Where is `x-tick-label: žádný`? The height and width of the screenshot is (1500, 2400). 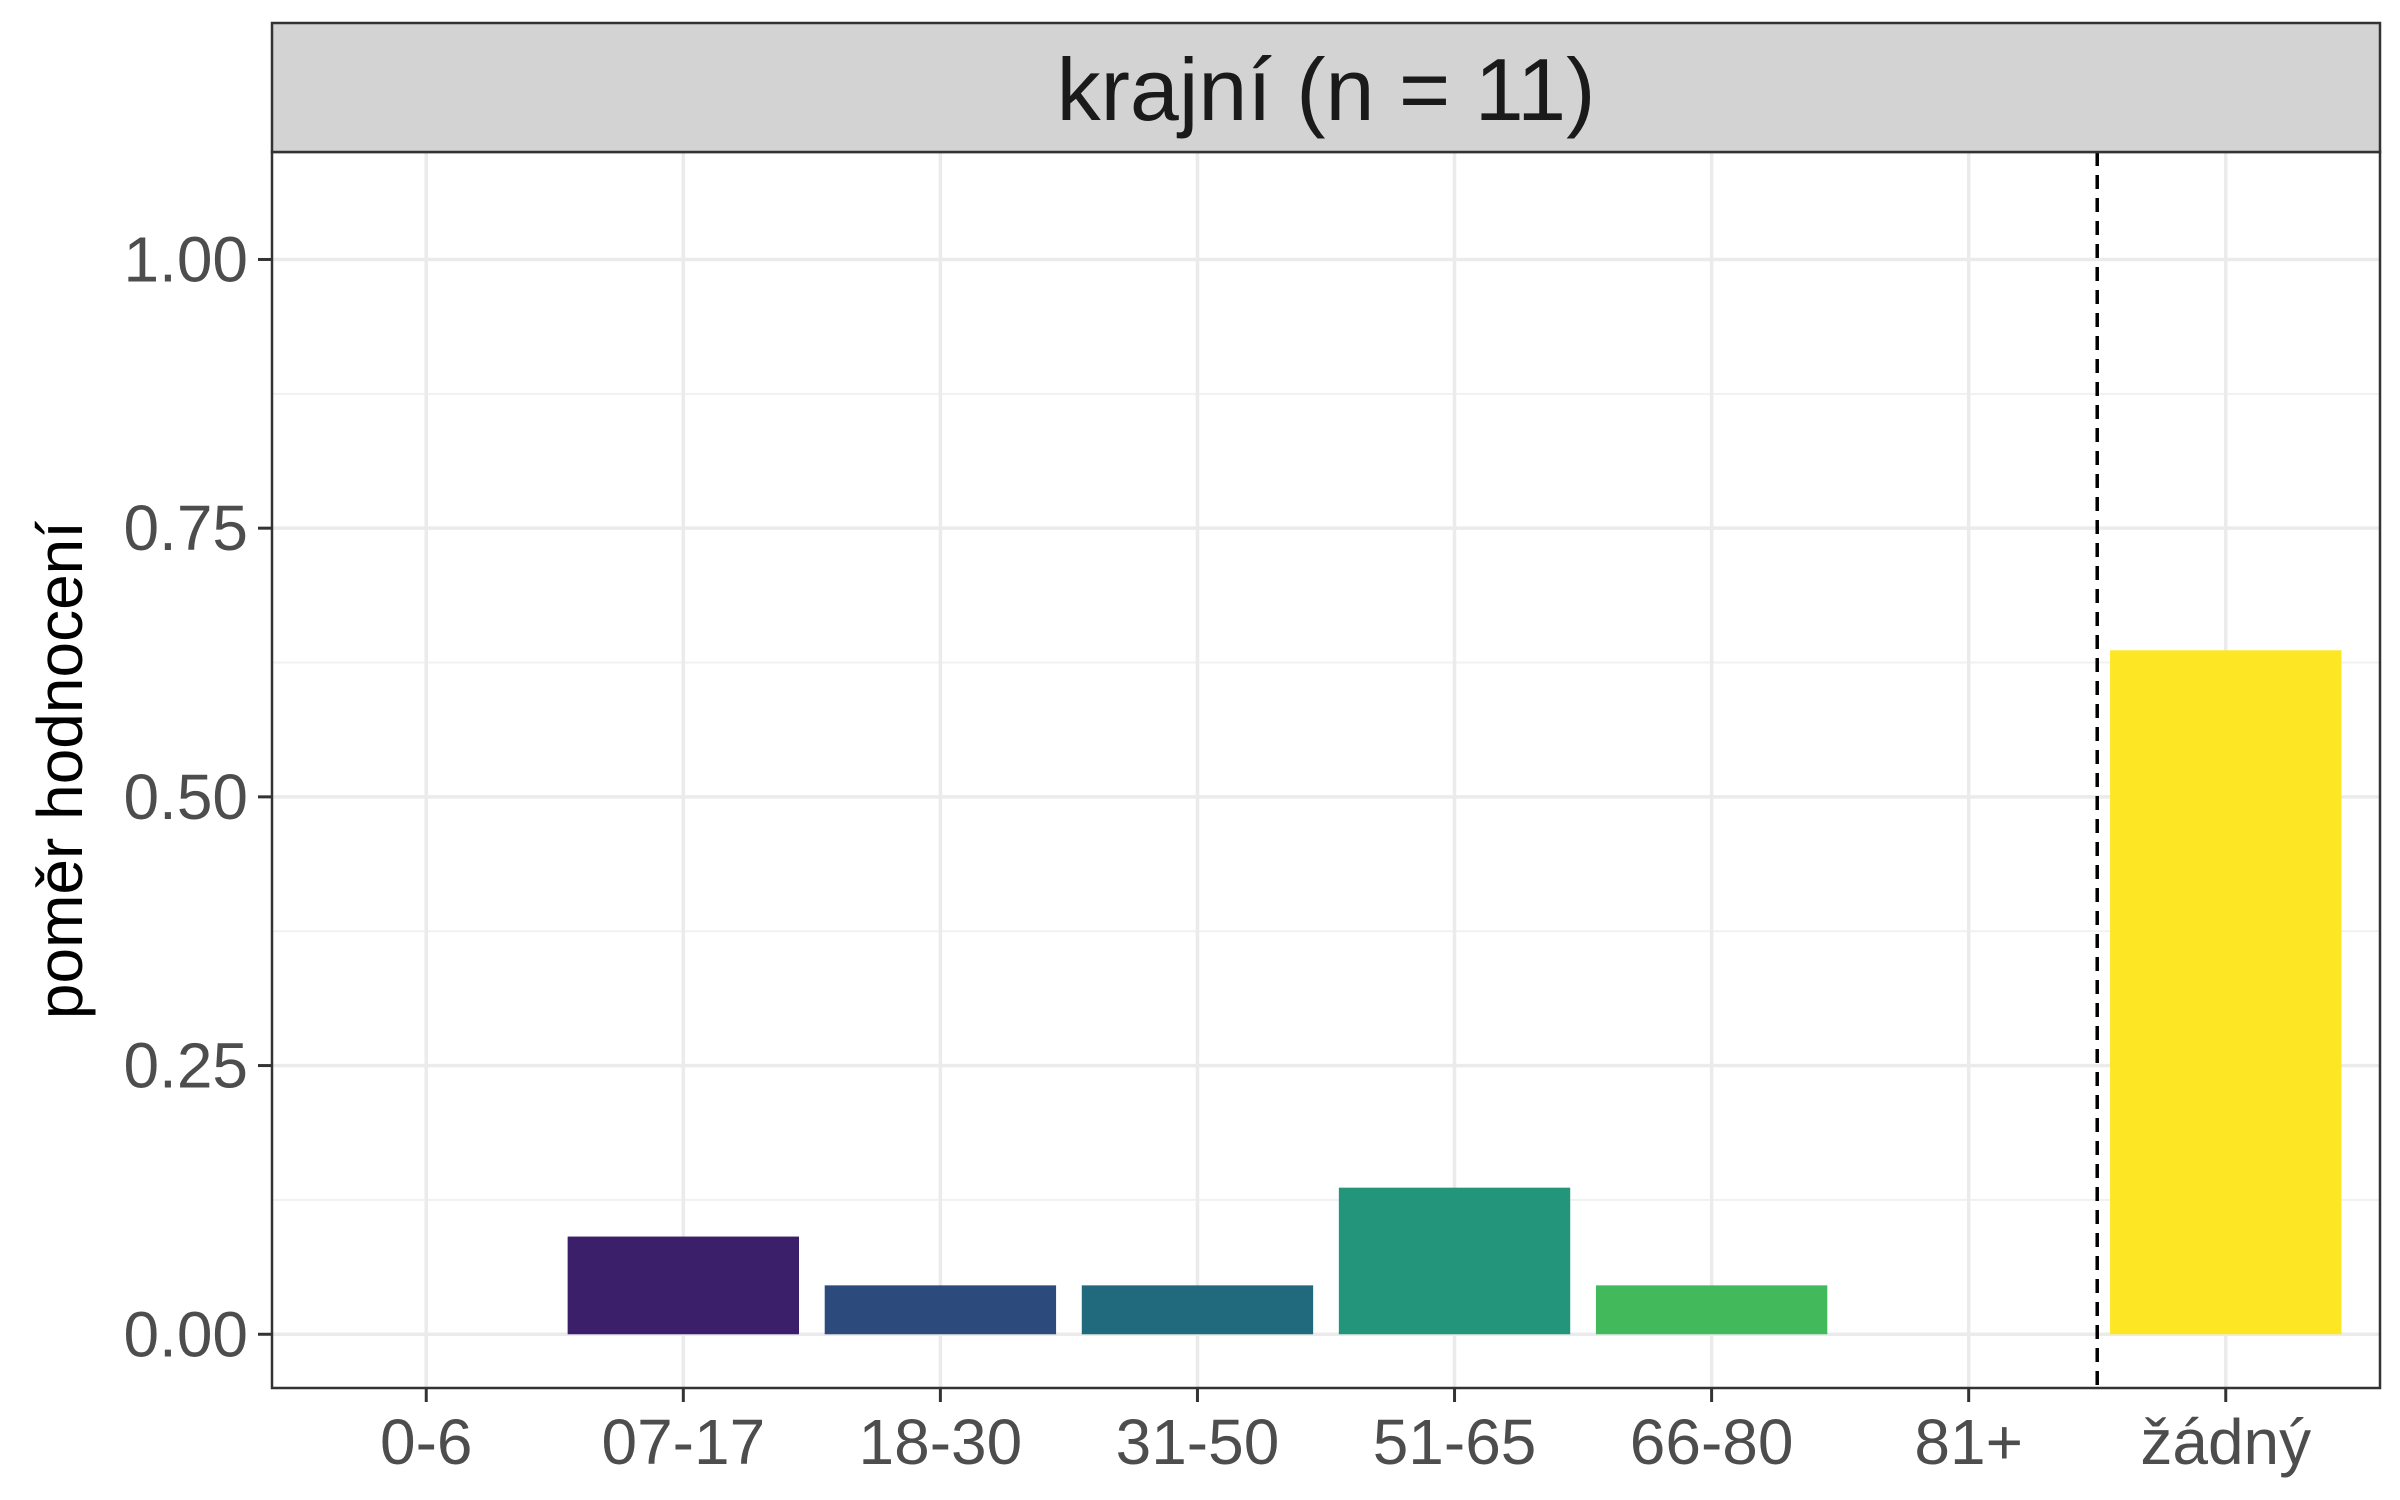
x-tick-label: žádný is located at coordinates (2225, 1442).